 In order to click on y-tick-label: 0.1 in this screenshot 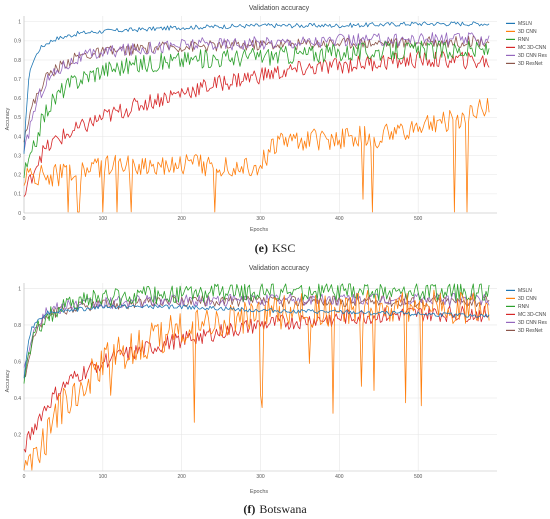, I will do `click(17, 195)`.